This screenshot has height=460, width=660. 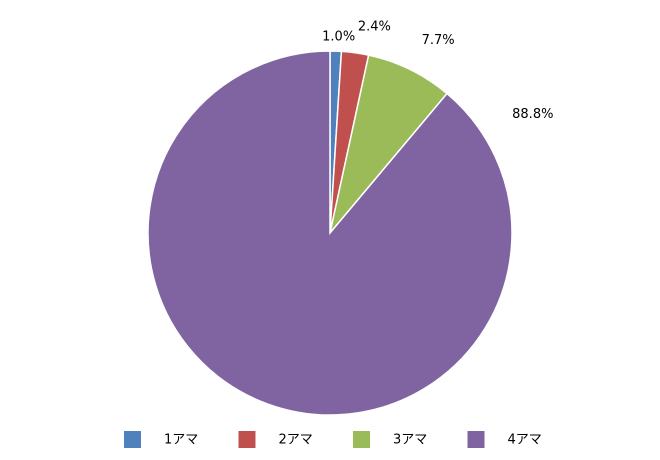 I want to click on legend-label: 4アマ, so click(x=525, y=440).